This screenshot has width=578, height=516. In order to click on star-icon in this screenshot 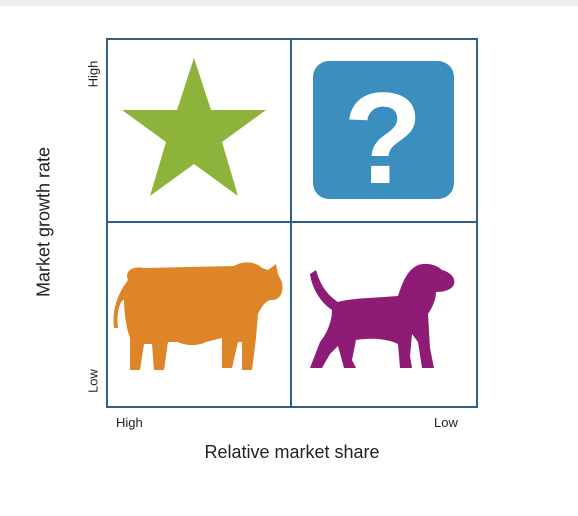, I will do `click(194, 127)`.